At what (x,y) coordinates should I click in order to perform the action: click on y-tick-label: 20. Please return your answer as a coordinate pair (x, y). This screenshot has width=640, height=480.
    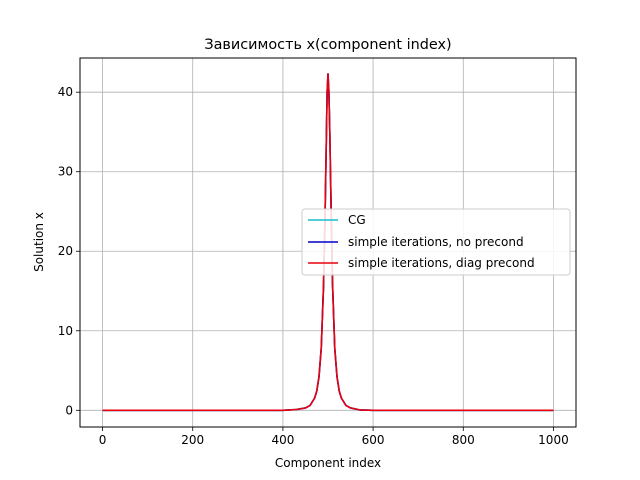
    Looking at the image, I should click on (65, 251).